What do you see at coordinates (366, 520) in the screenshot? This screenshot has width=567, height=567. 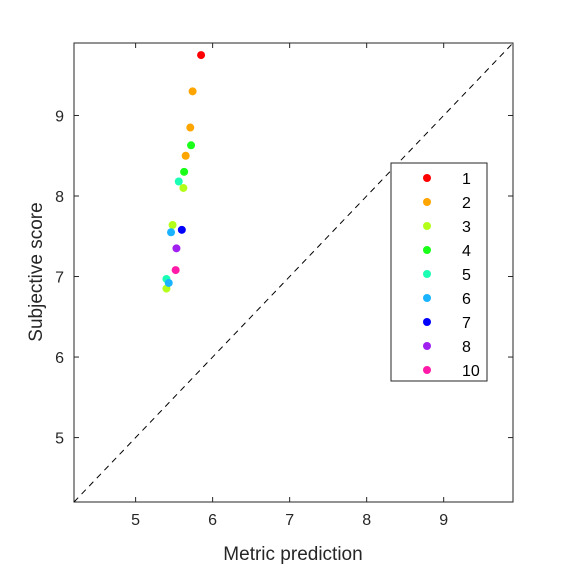 I see `x-tick-label: 8` at bounding box center [366, 520].